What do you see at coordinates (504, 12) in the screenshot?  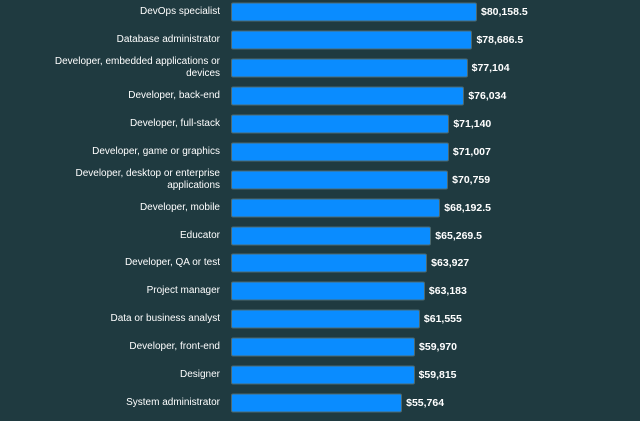 I see `value-label: $80,158.5` at bounding box center [504, 12].